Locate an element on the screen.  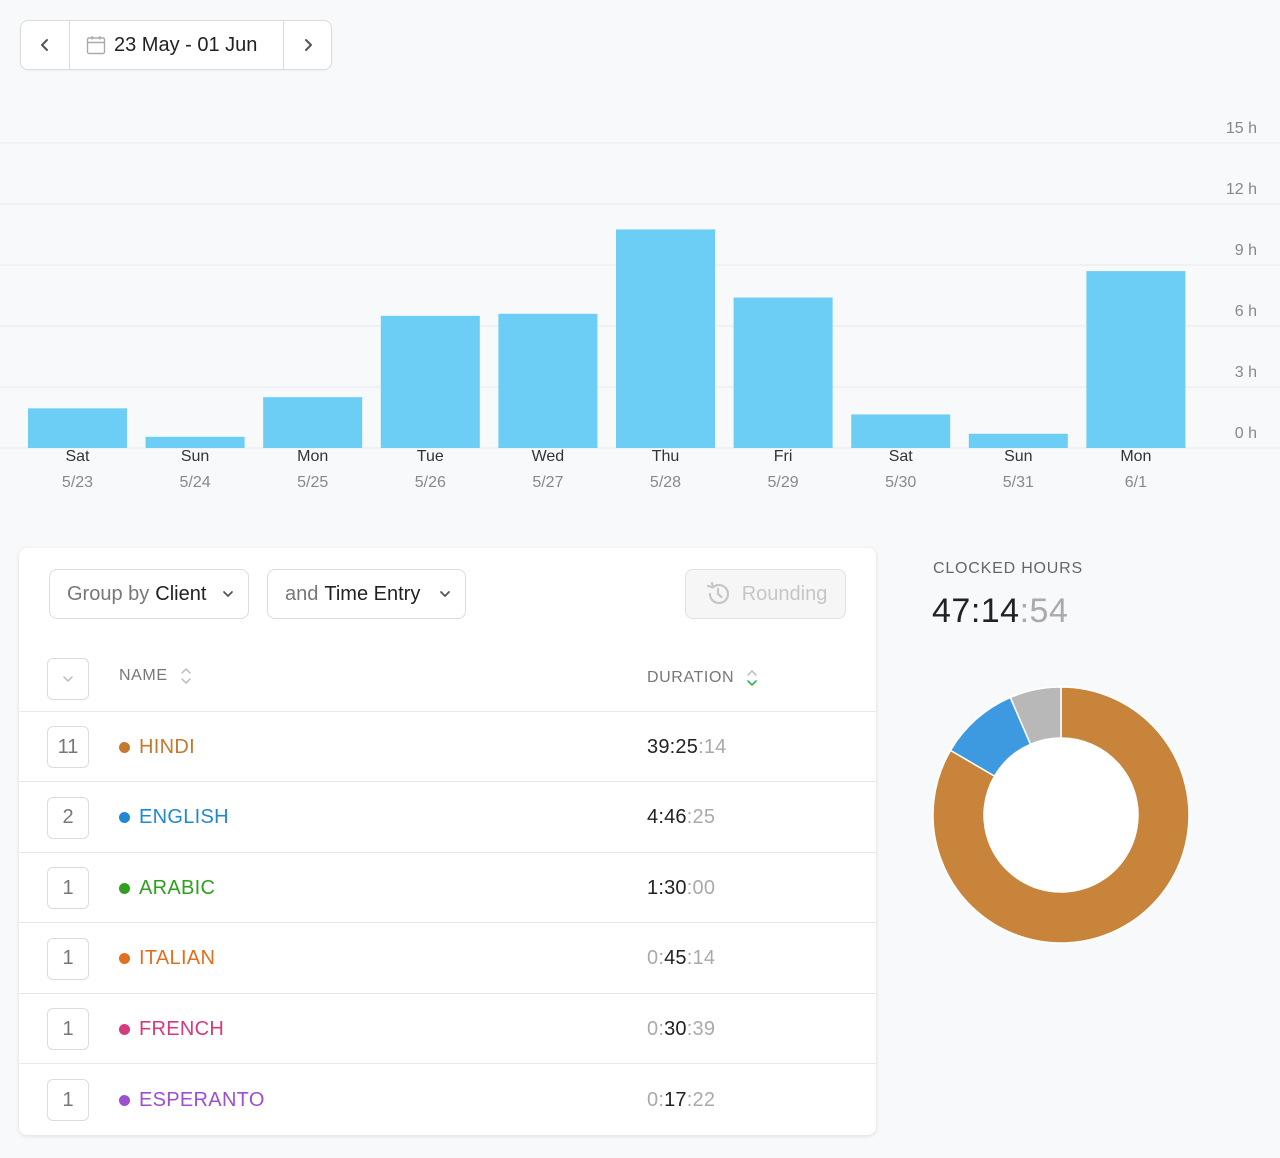
x-tick-day-label: Wed is located at coordinates (548, 456).